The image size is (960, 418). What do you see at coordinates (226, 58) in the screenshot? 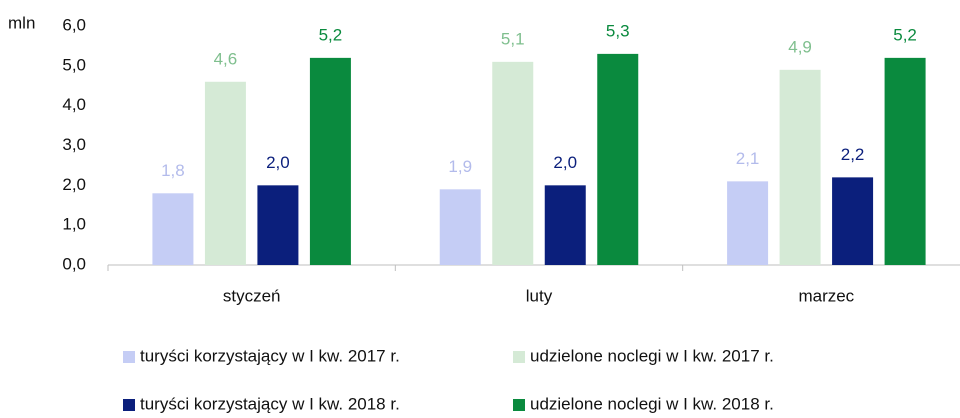
I see `value-label: 4,6` at bounding box center [226, 58].